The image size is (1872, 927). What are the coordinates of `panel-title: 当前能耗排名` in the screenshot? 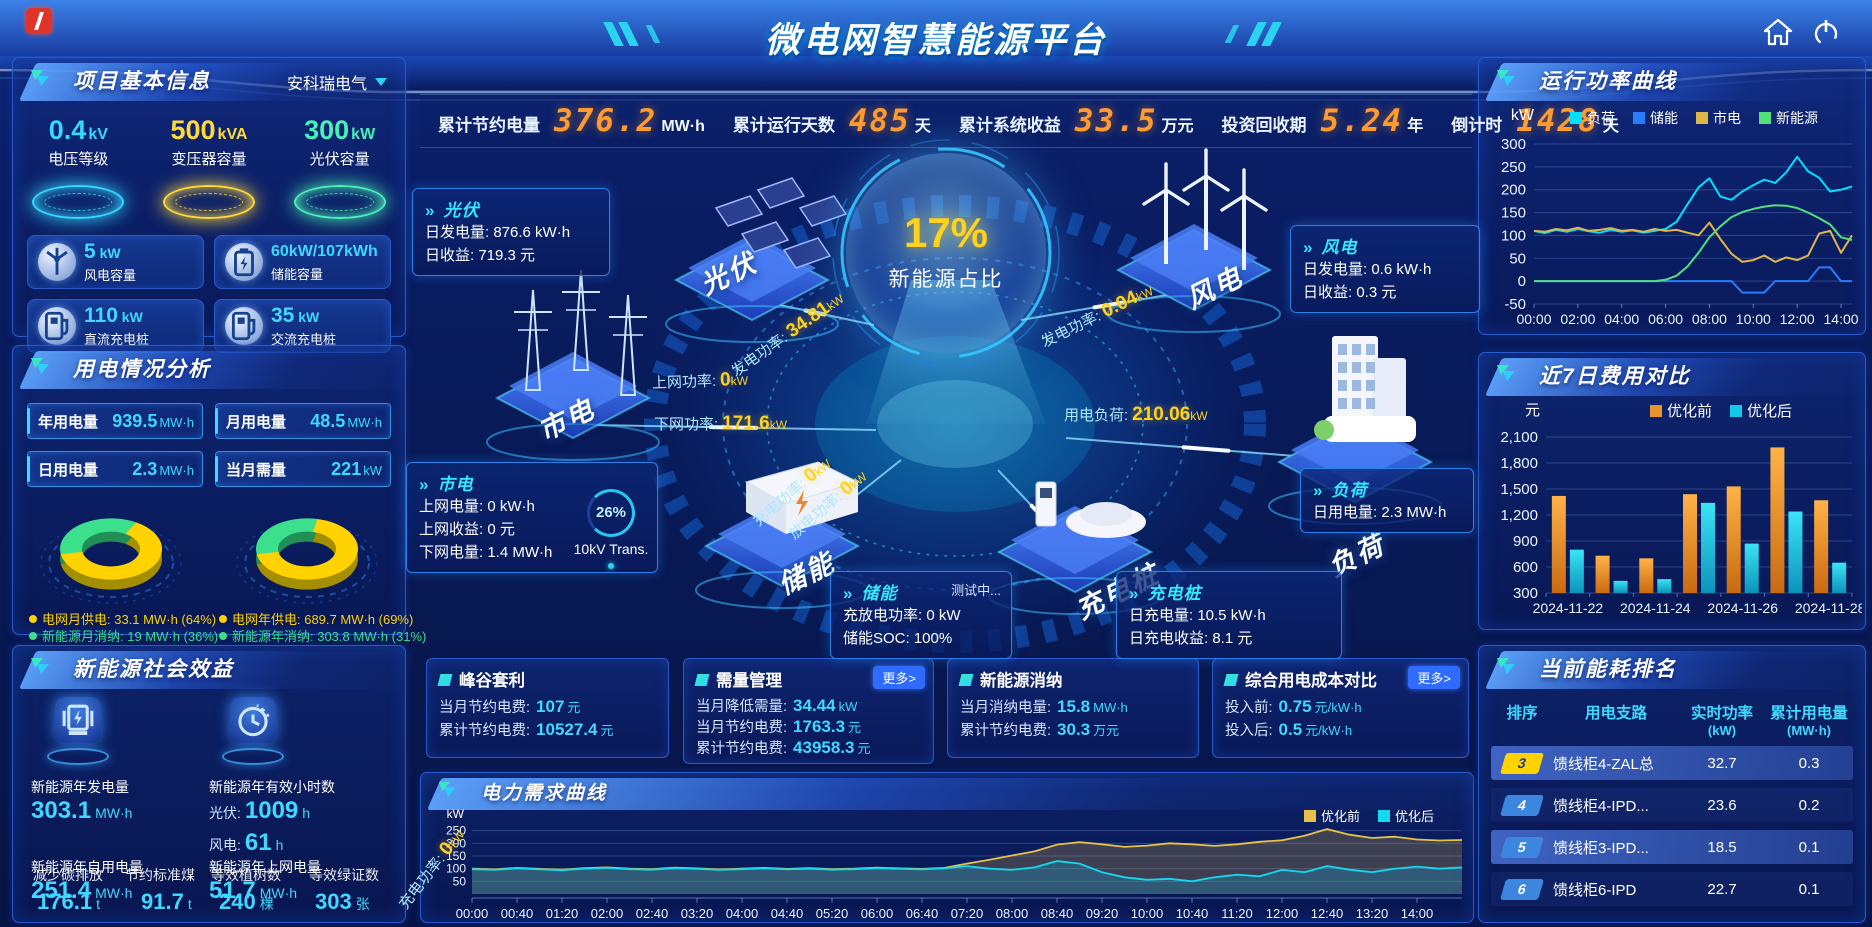 It's located at (1608, 669).